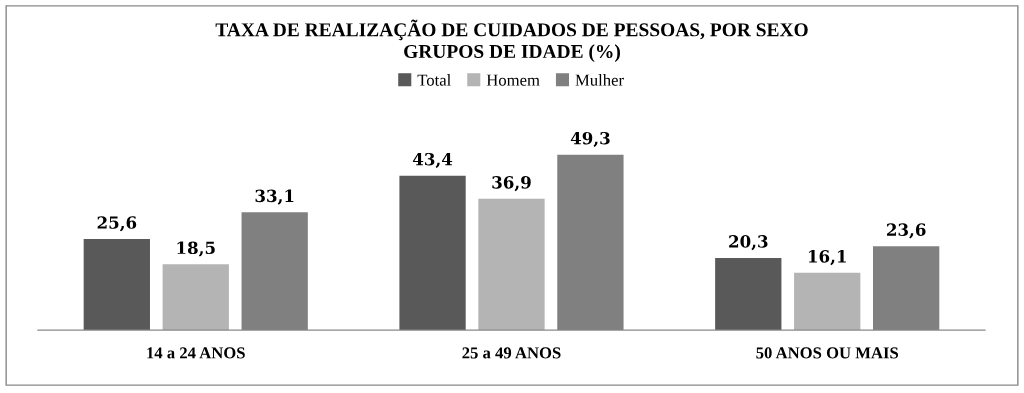 The image size is (1024, 393). Describe the element at coordinates (511, 184) in the screenshot. I see `data-label: 36,9` at that location.